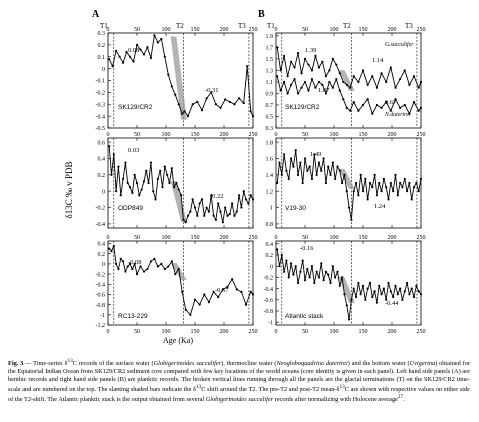 The image size is (479, 422). What do you see at coordinates (270, 106) in the screenshot?
I see `y-tick-label-b1: 0.7` at bounding box center [270, 106].